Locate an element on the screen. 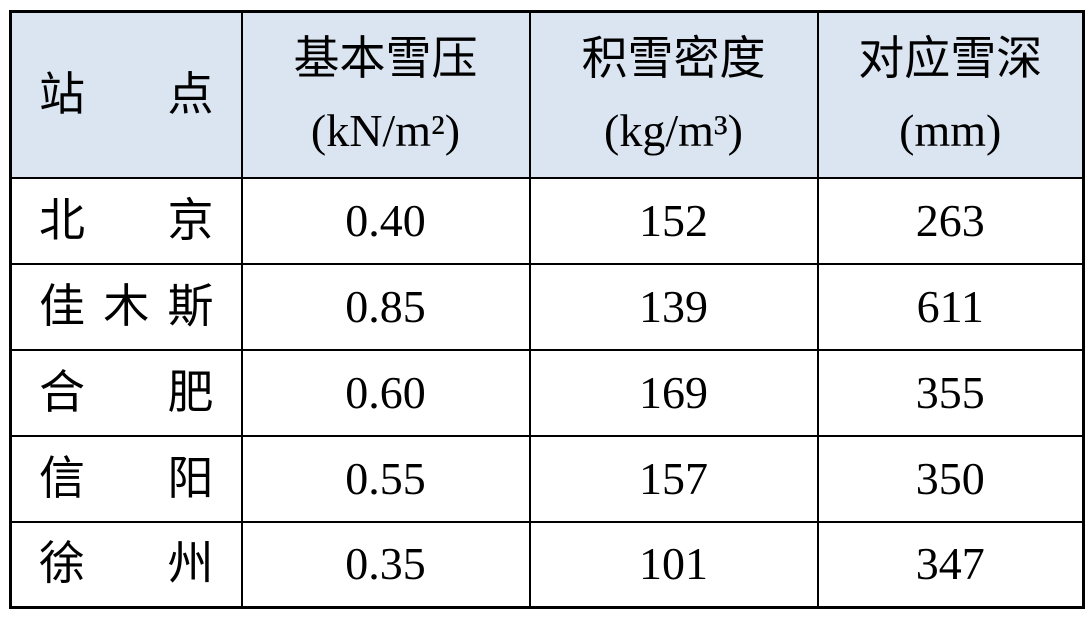 The image size is (1091, 622). pressure-cell: 0.60 is located at coordinates (385, 392).